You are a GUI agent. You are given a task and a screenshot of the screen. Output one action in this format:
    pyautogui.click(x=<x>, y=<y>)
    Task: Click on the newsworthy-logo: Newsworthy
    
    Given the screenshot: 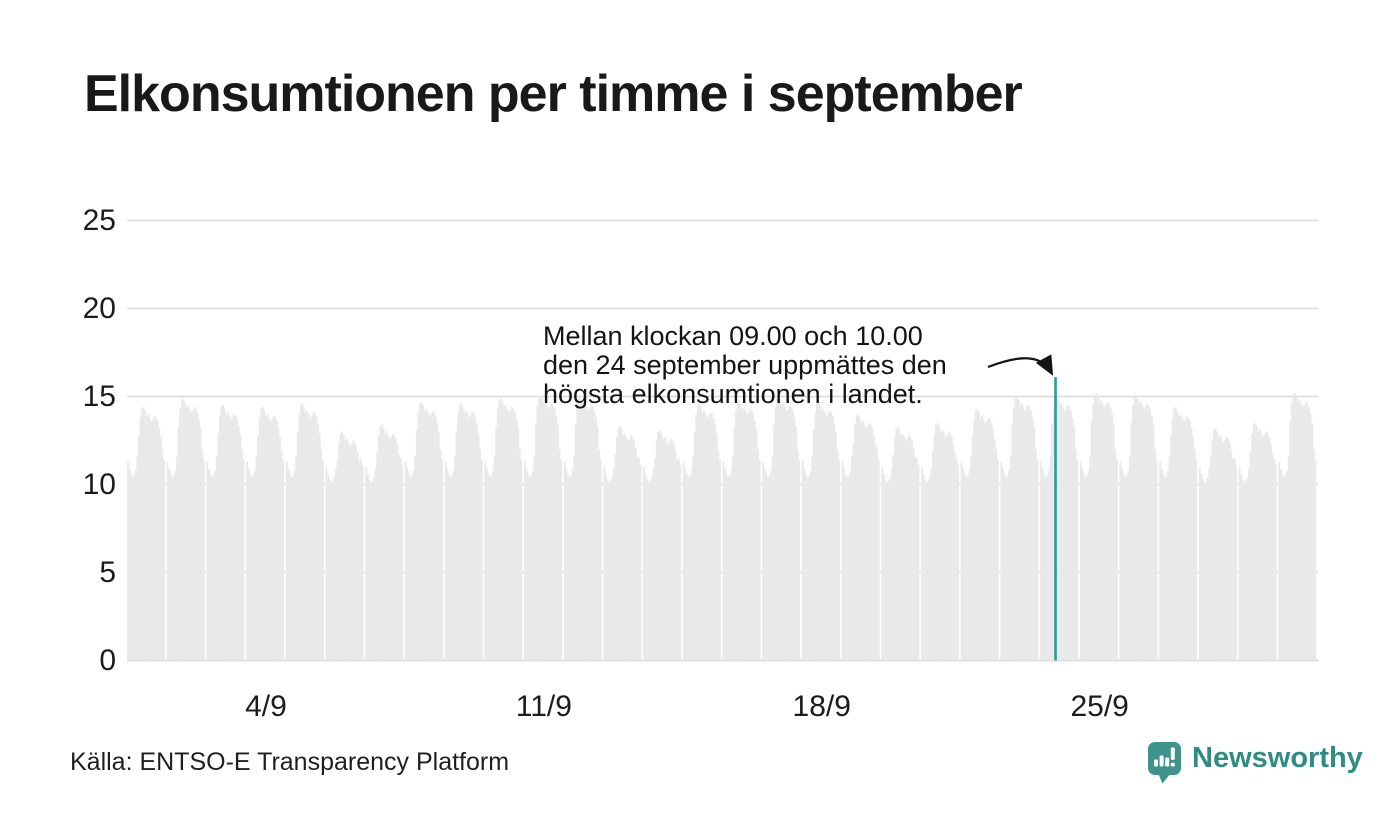 What is the action you would take?
    pyautogui.click(x=1255, y=762)
    